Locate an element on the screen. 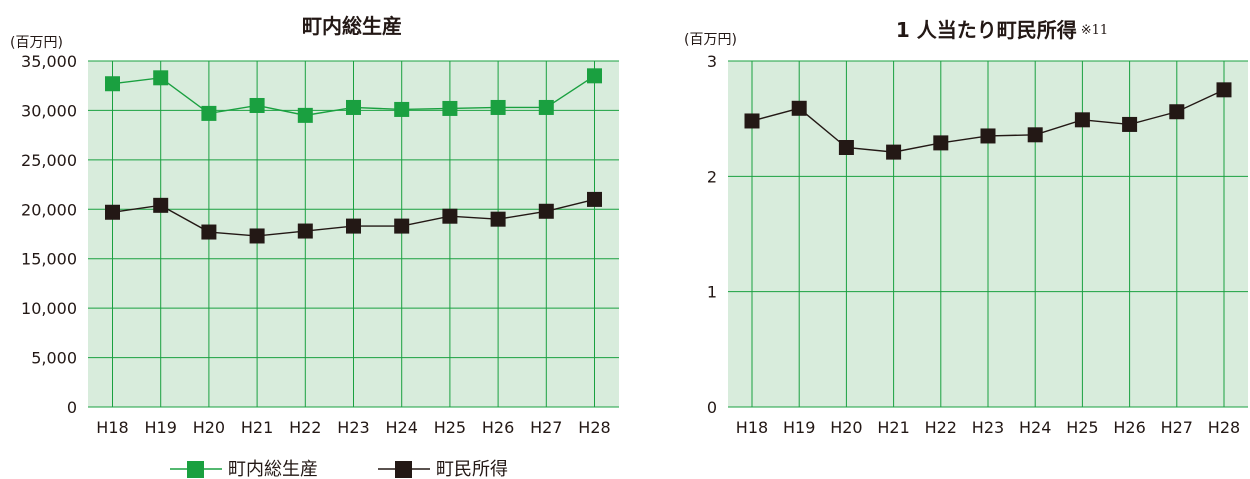  chart-title: 1 人当たり町民所得 ※11 is located at coordinates (1002, 30).